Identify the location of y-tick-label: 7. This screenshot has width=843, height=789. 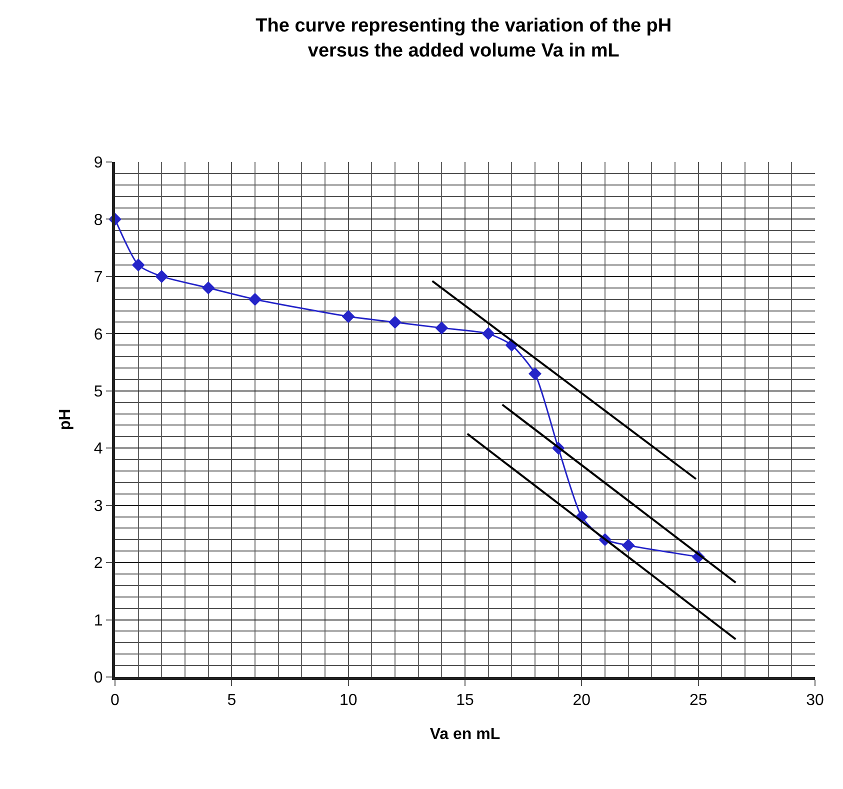
(98, 277).